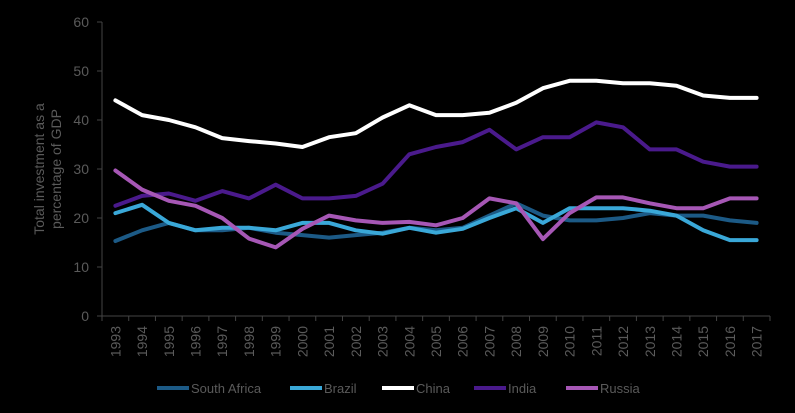  I want to click on x-tick-label: 2001, so click(329, 341).